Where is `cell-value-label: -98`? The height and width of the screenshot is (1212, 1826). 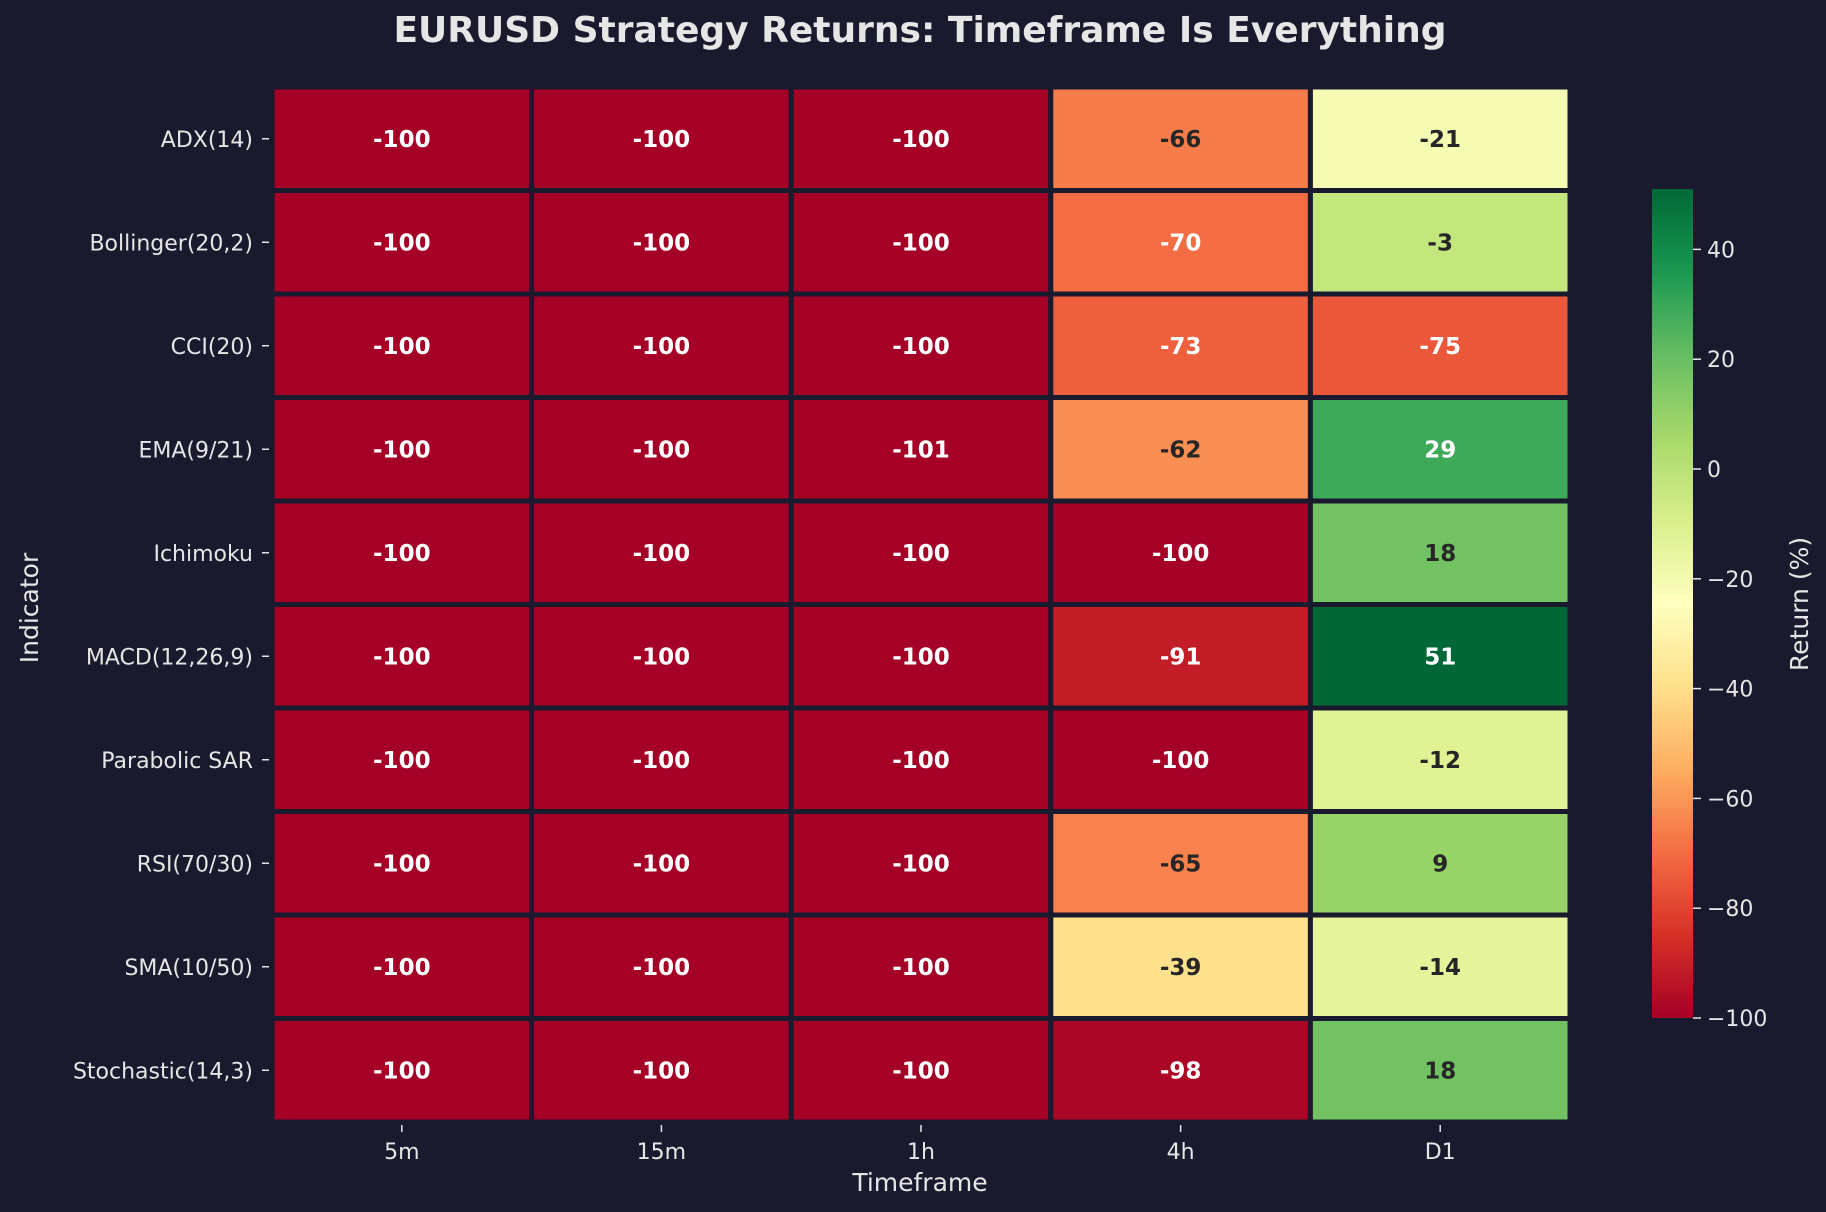
cell-value-label: -98 is located at coordinates (1181, 1071).